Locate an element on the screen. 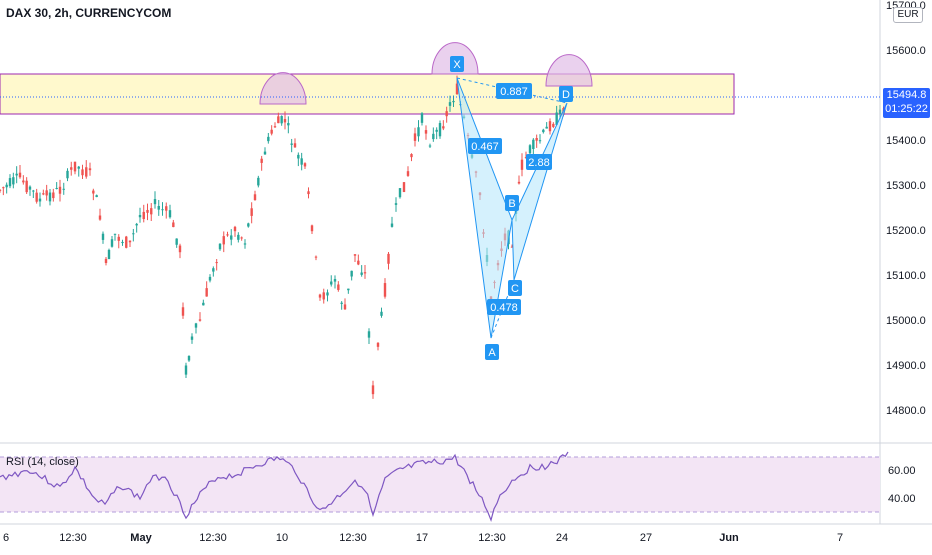 This screenshot has width=932, height=555. resistance-zone is located at coordinates (367, 94).